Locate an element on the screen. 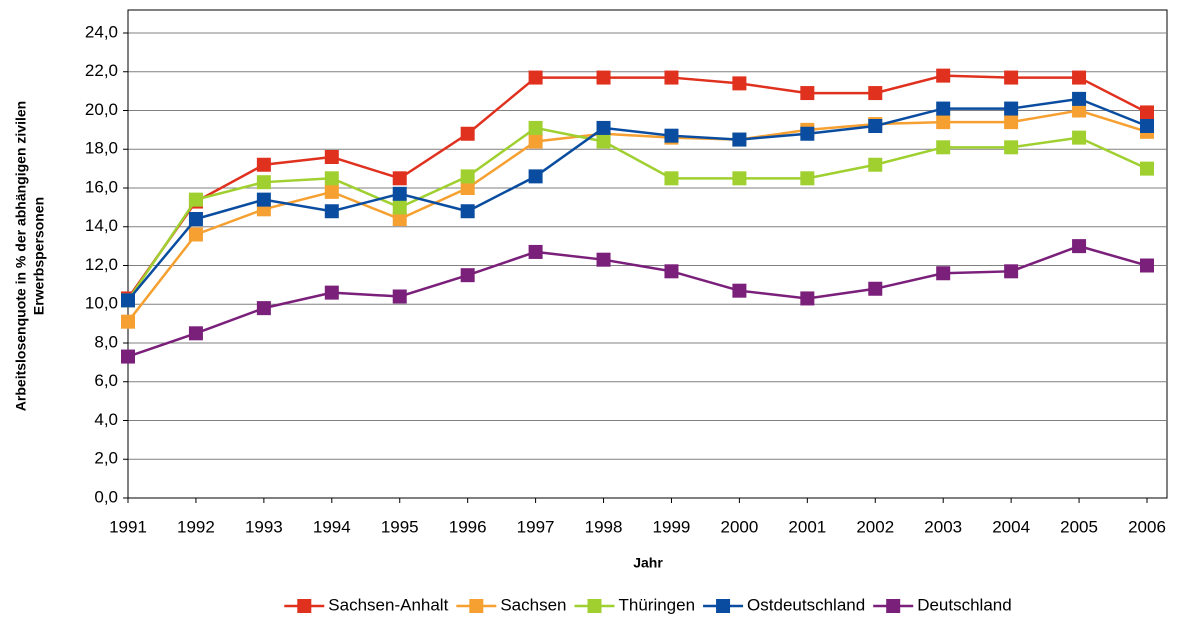 This screenshot has width=1180, height=619. x-tick-label: 1994 is located at coordinates (332, 526).